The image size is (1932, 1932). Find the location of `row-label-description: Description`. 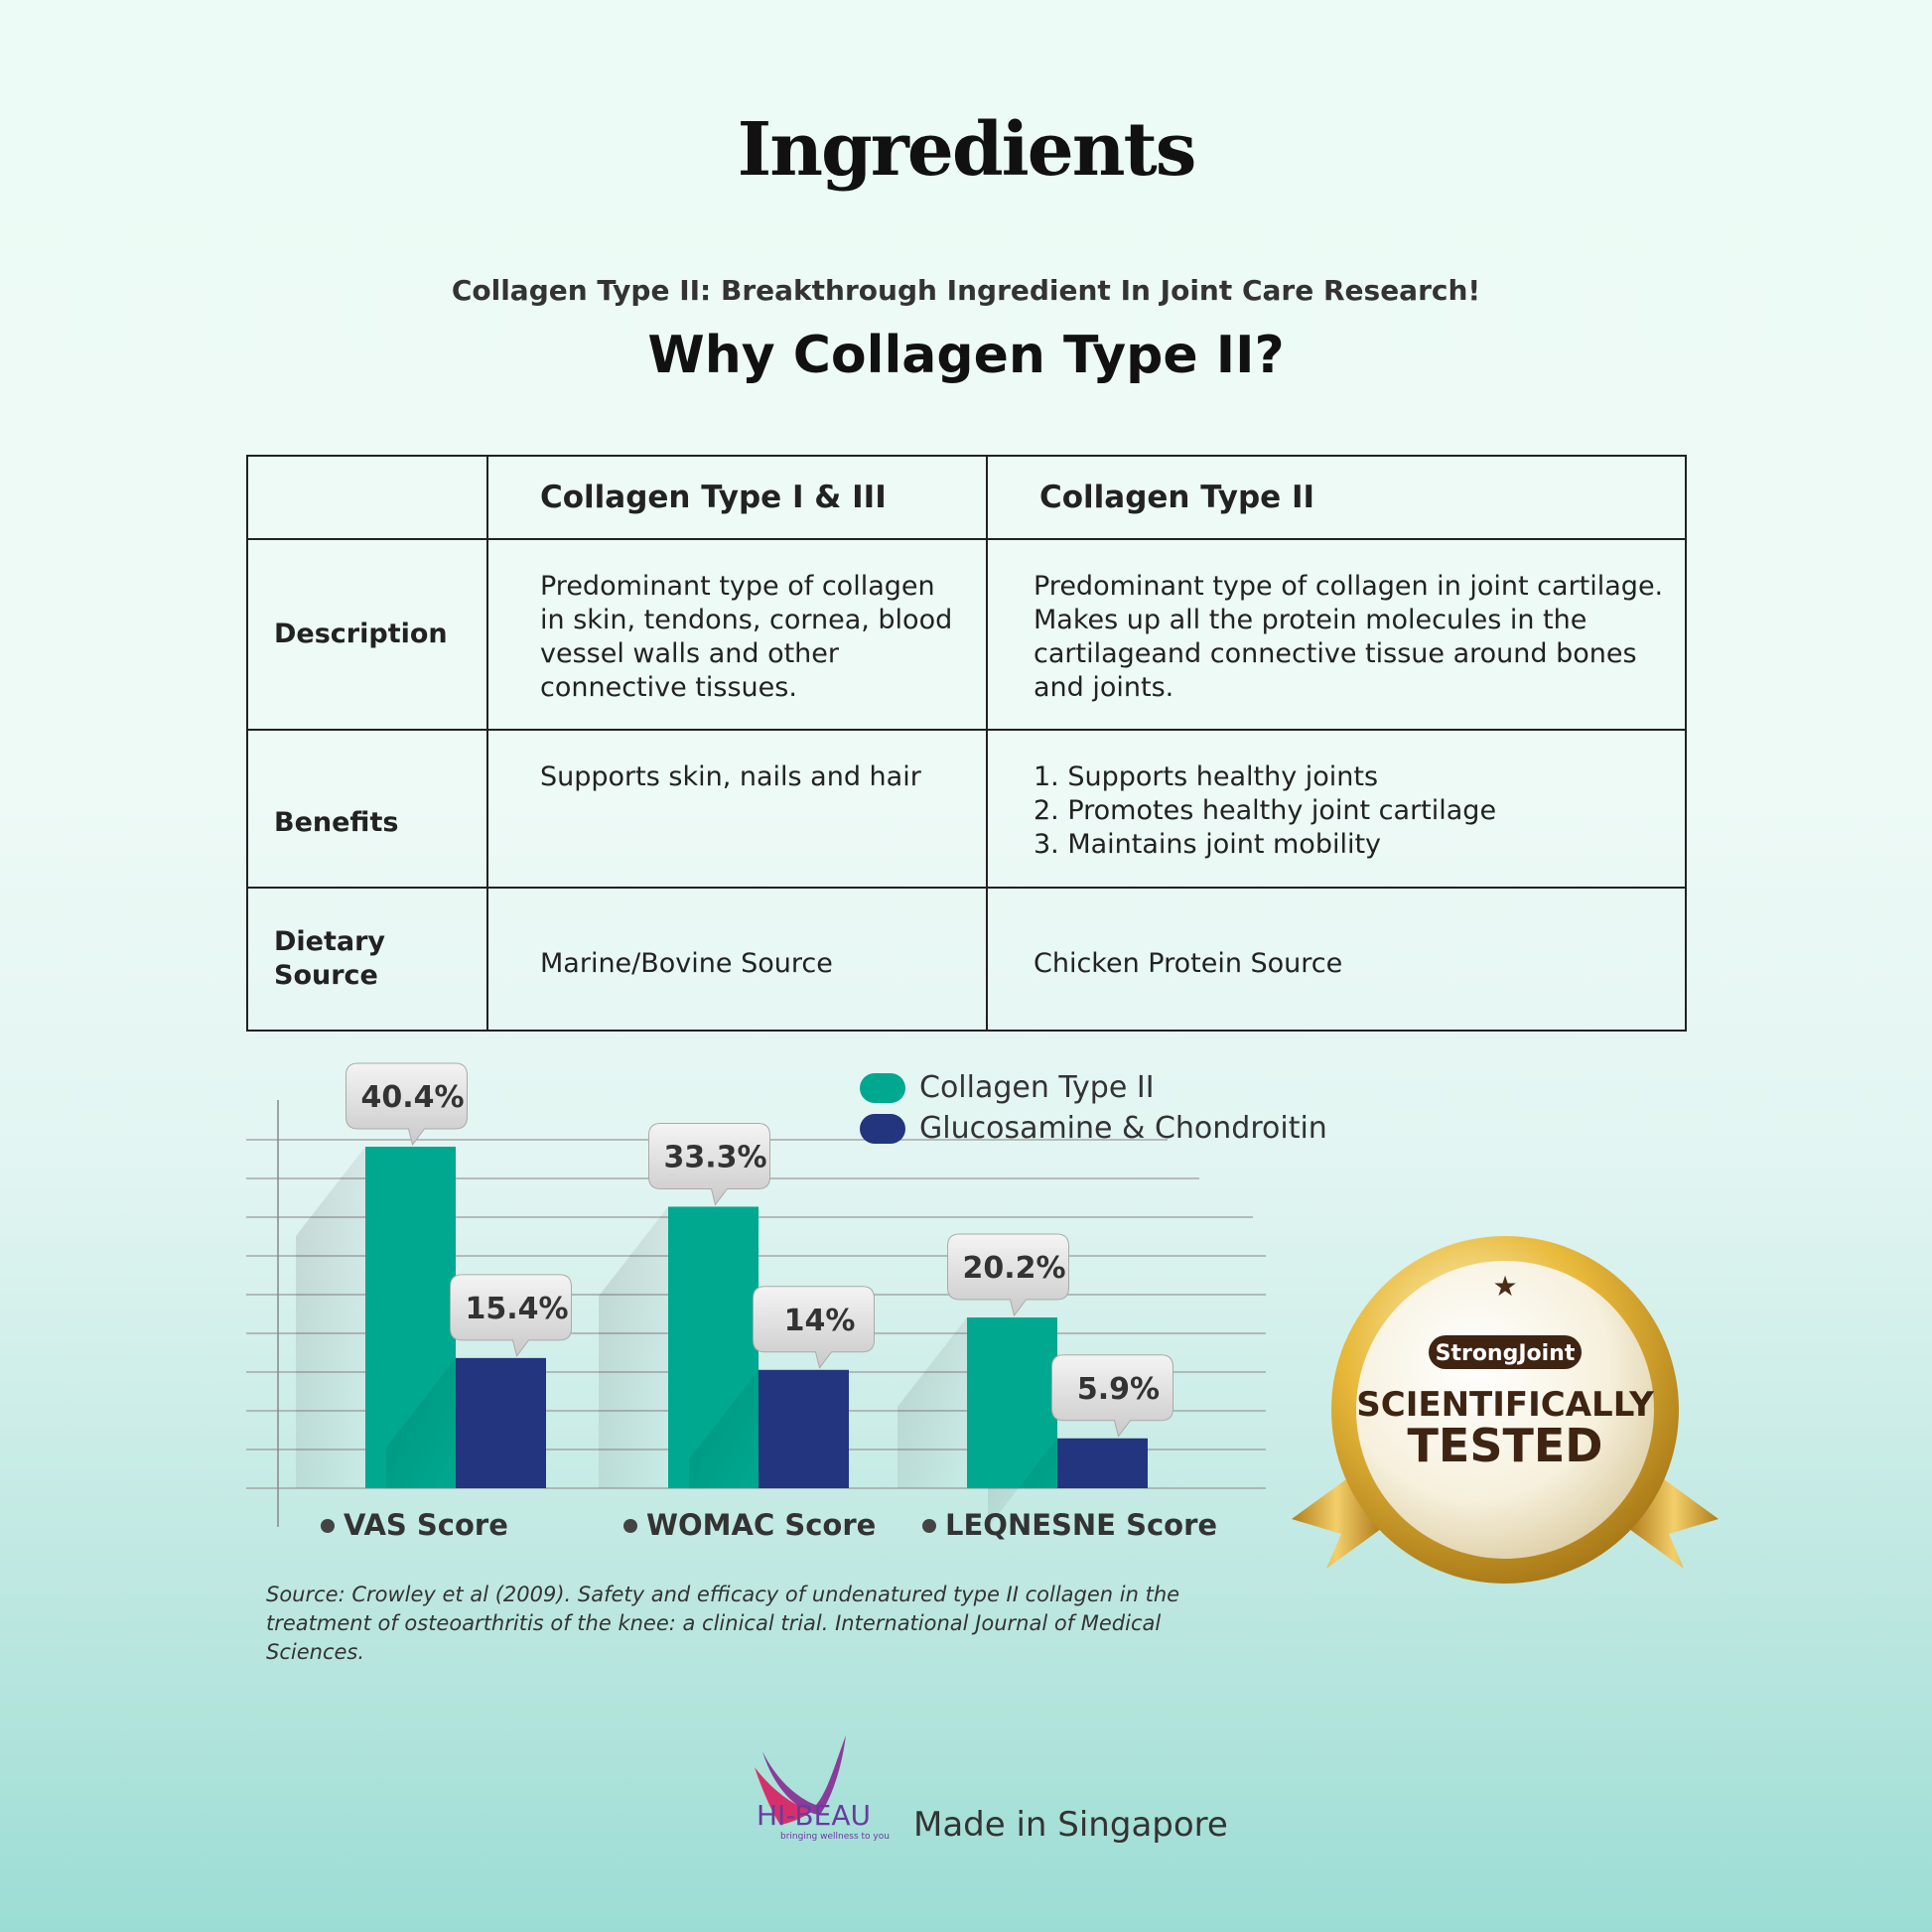

row-label-description: Description is located at coordinates (367, 634).